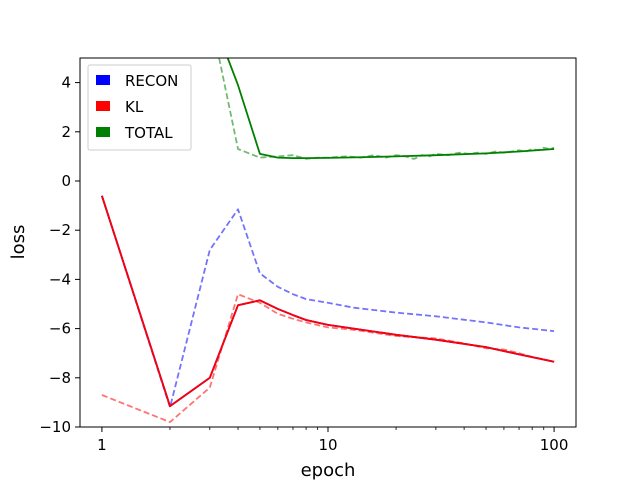 Image resolution: width=640 pixels, height=480 pixels. I want to click on x-tick-label: 100, so click(554, 445).